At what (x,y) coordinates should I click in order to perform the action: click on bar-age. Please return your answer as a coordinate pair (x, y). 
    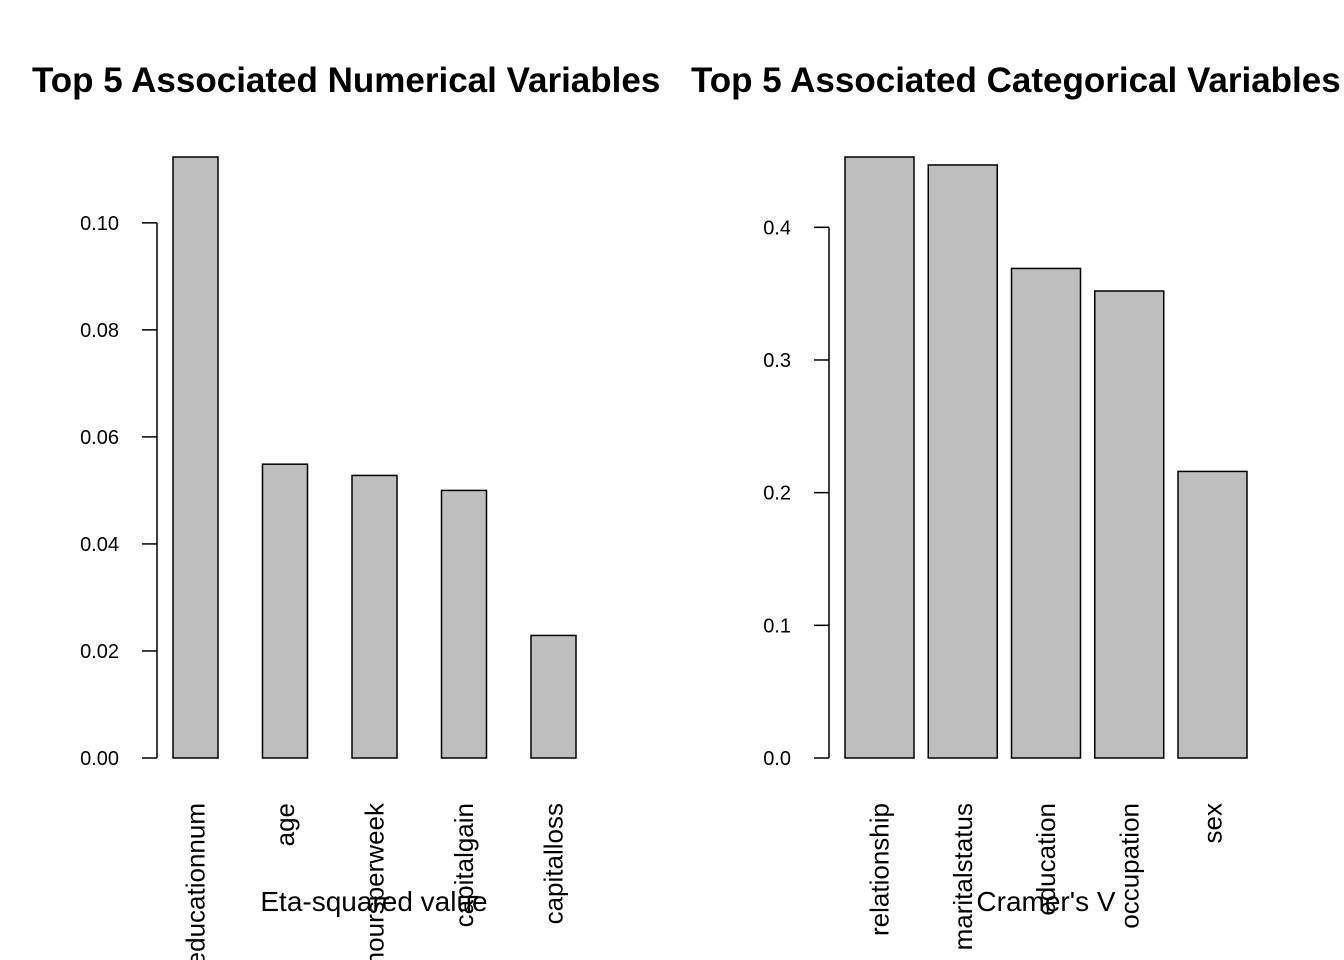
    Looking at the image, I should click on (285, 611).